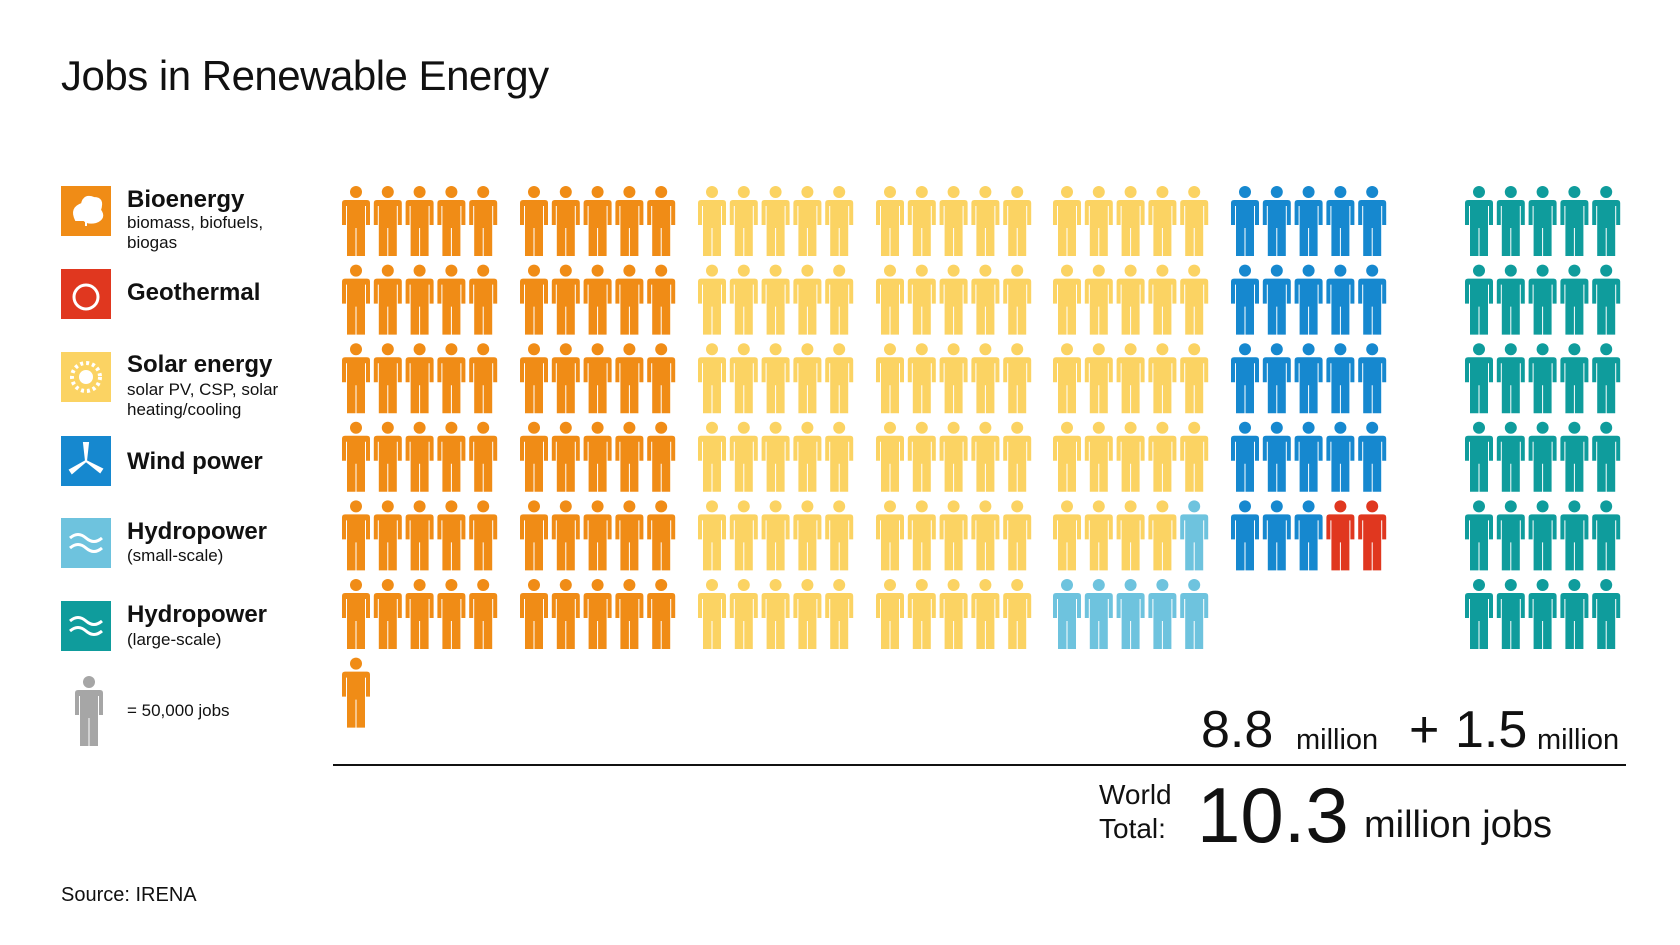 This screenshot has height=945, width=1680. What do you see at coordinates (1135, 811) in the screenshot?
I see `total-label: World Total:` at bounding box center [1135, 811].